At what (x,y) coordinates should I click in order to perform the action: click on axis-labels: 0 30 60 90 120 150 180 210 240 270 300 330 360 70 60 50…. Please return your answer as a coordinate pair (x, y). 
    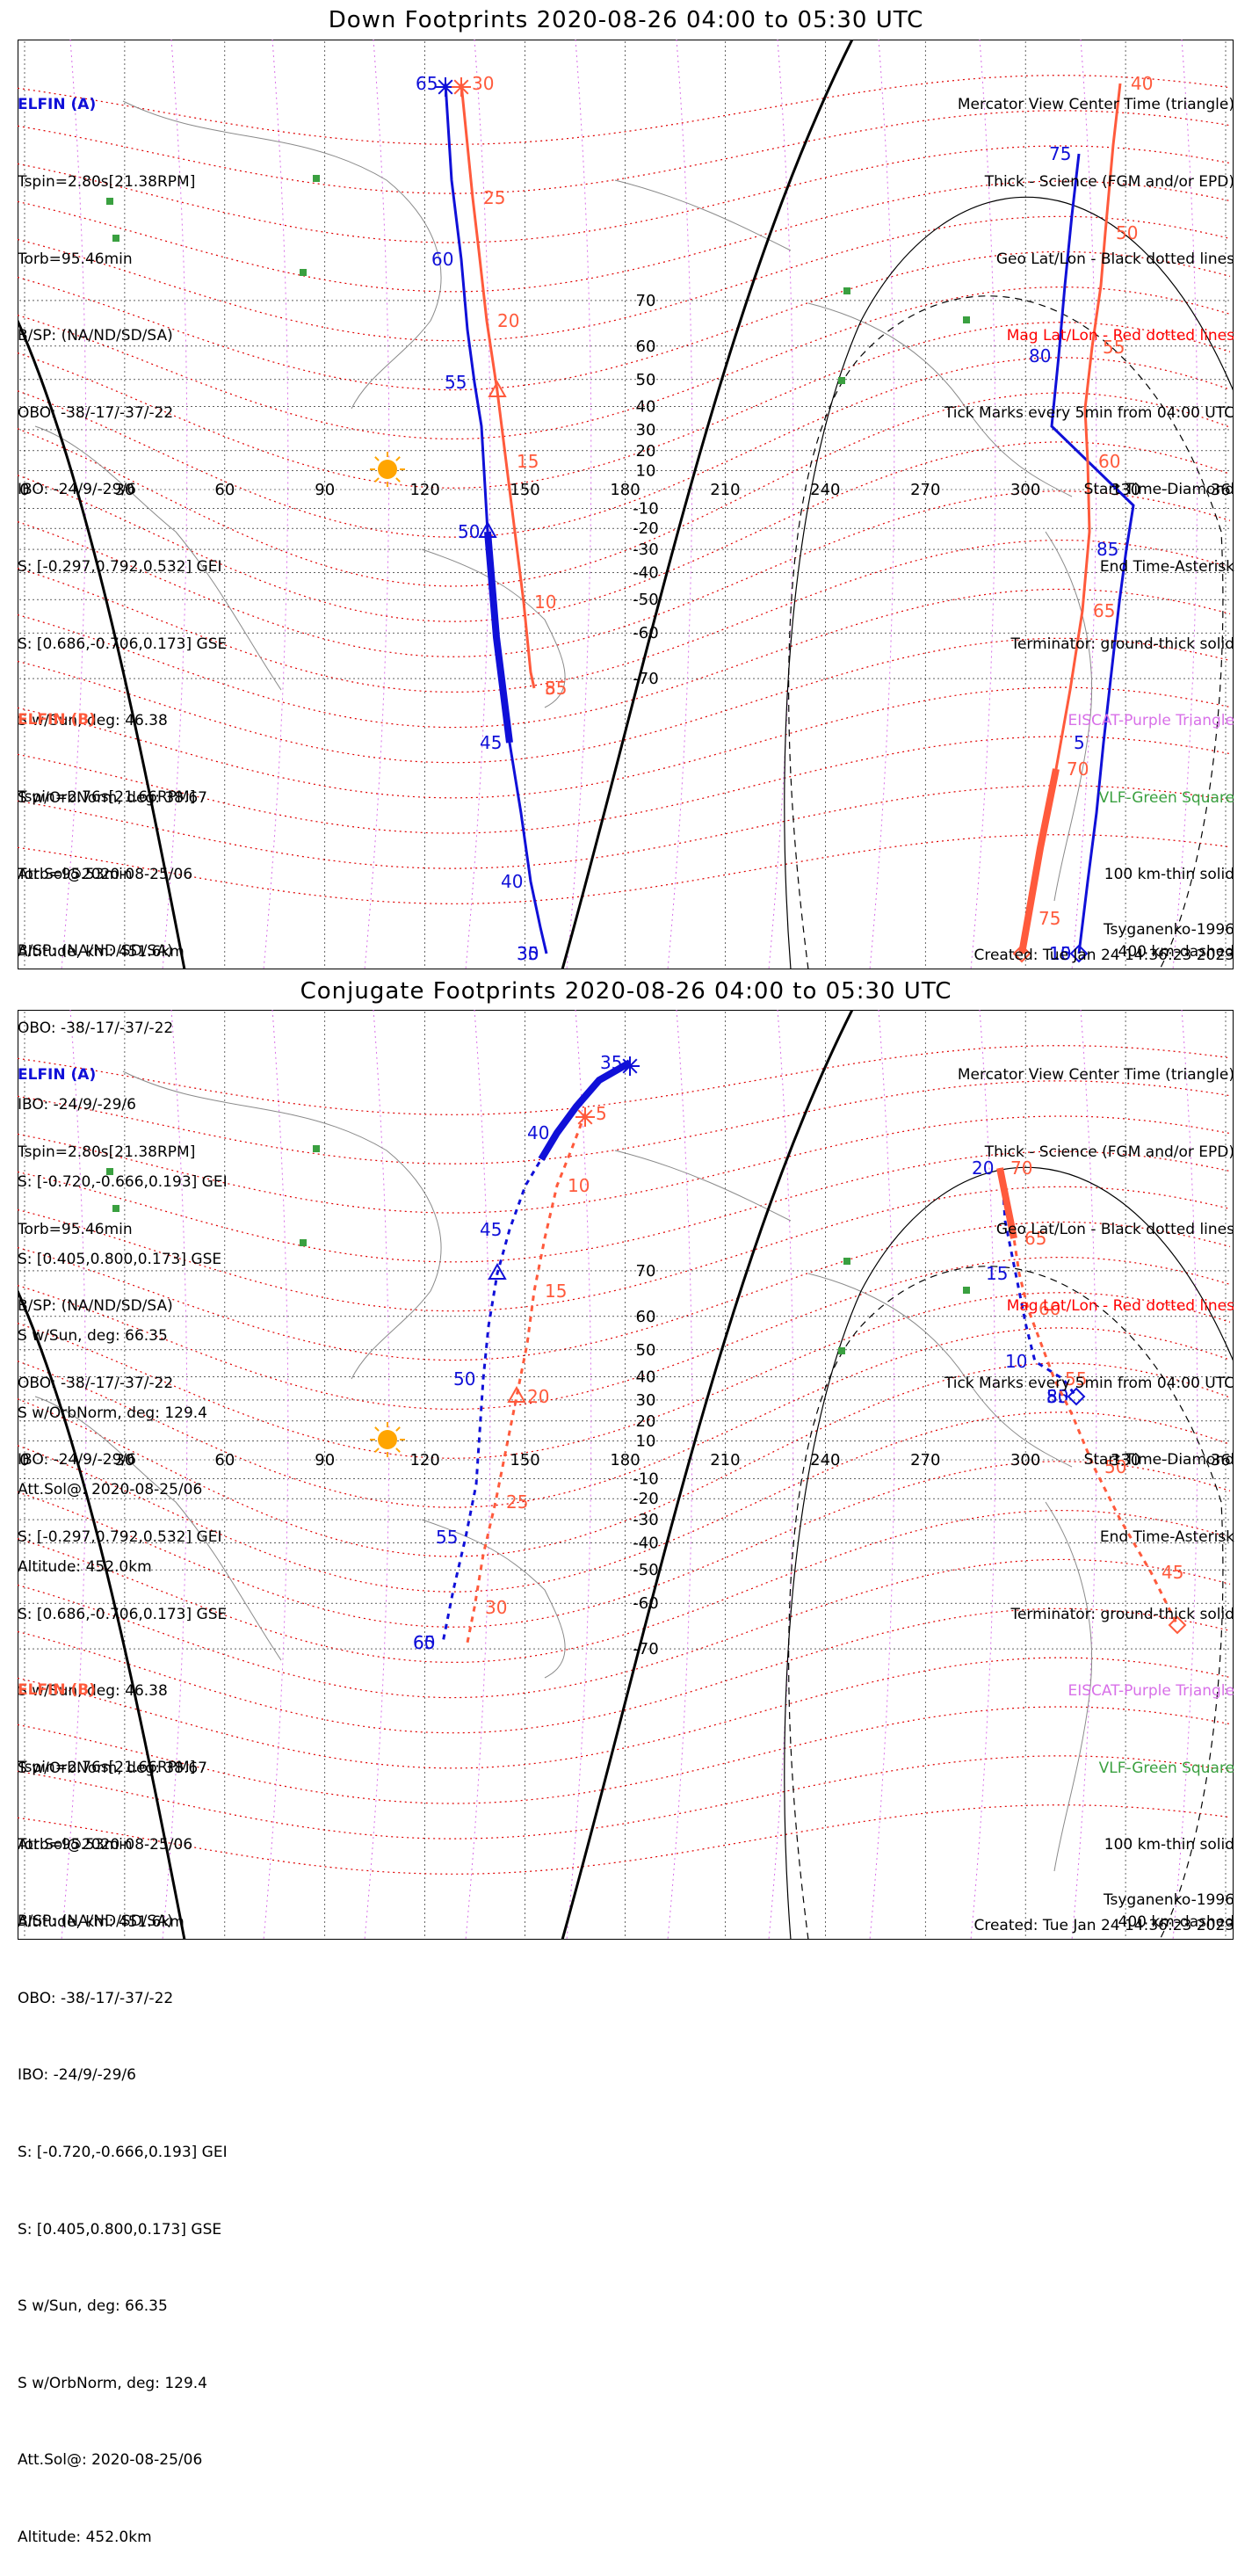
    Looking at the image, I should click on (626, 1460).